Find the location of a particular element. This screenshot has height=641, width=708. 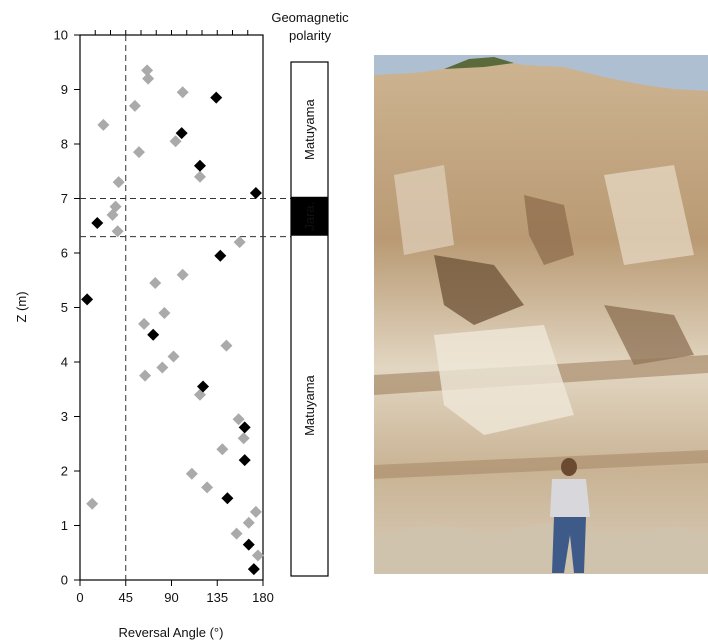

y-tick-label: 8 is located at coordinates (64, 144).